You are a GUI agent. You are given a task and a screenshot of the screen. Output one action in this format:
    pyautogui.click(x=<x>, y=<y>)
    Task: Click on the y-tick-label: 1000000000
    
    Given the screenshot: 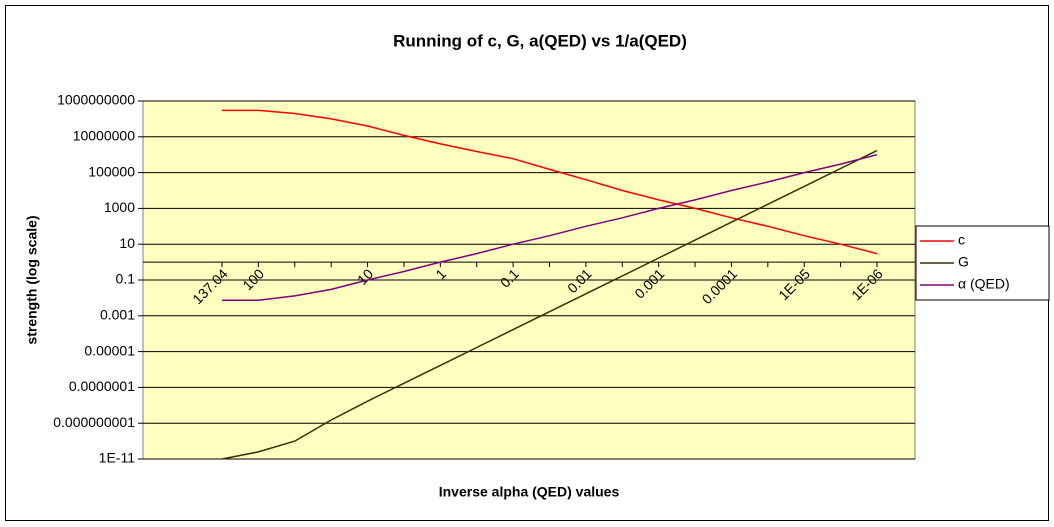 What is the action you would take?
    pyautogui.click(x=96, y=100)
    